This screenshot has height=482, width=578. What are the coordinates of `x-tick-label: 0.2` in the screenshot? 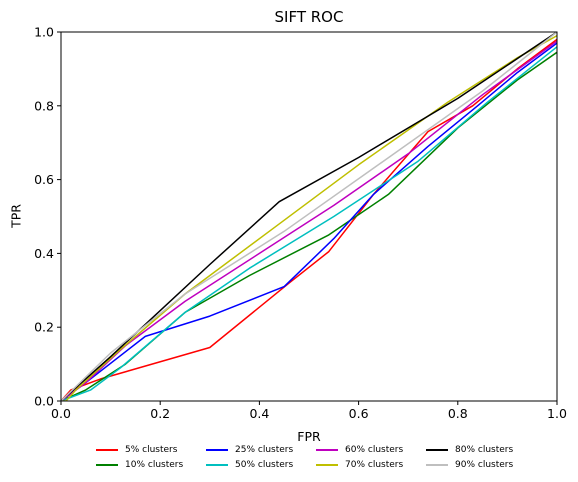 It's located at (160, 413).